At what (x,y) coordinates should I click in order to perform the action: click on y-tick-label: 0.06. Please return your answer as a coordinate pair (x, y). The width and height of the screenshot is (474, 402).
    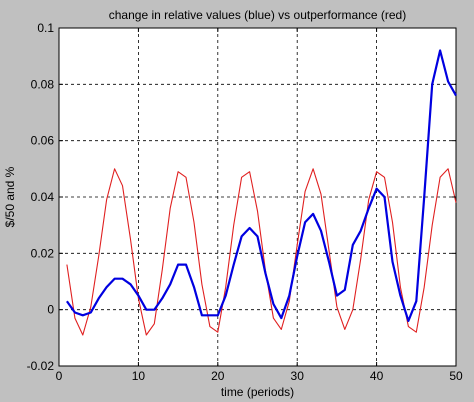
    Looking at the image, I should click on (43, 141).